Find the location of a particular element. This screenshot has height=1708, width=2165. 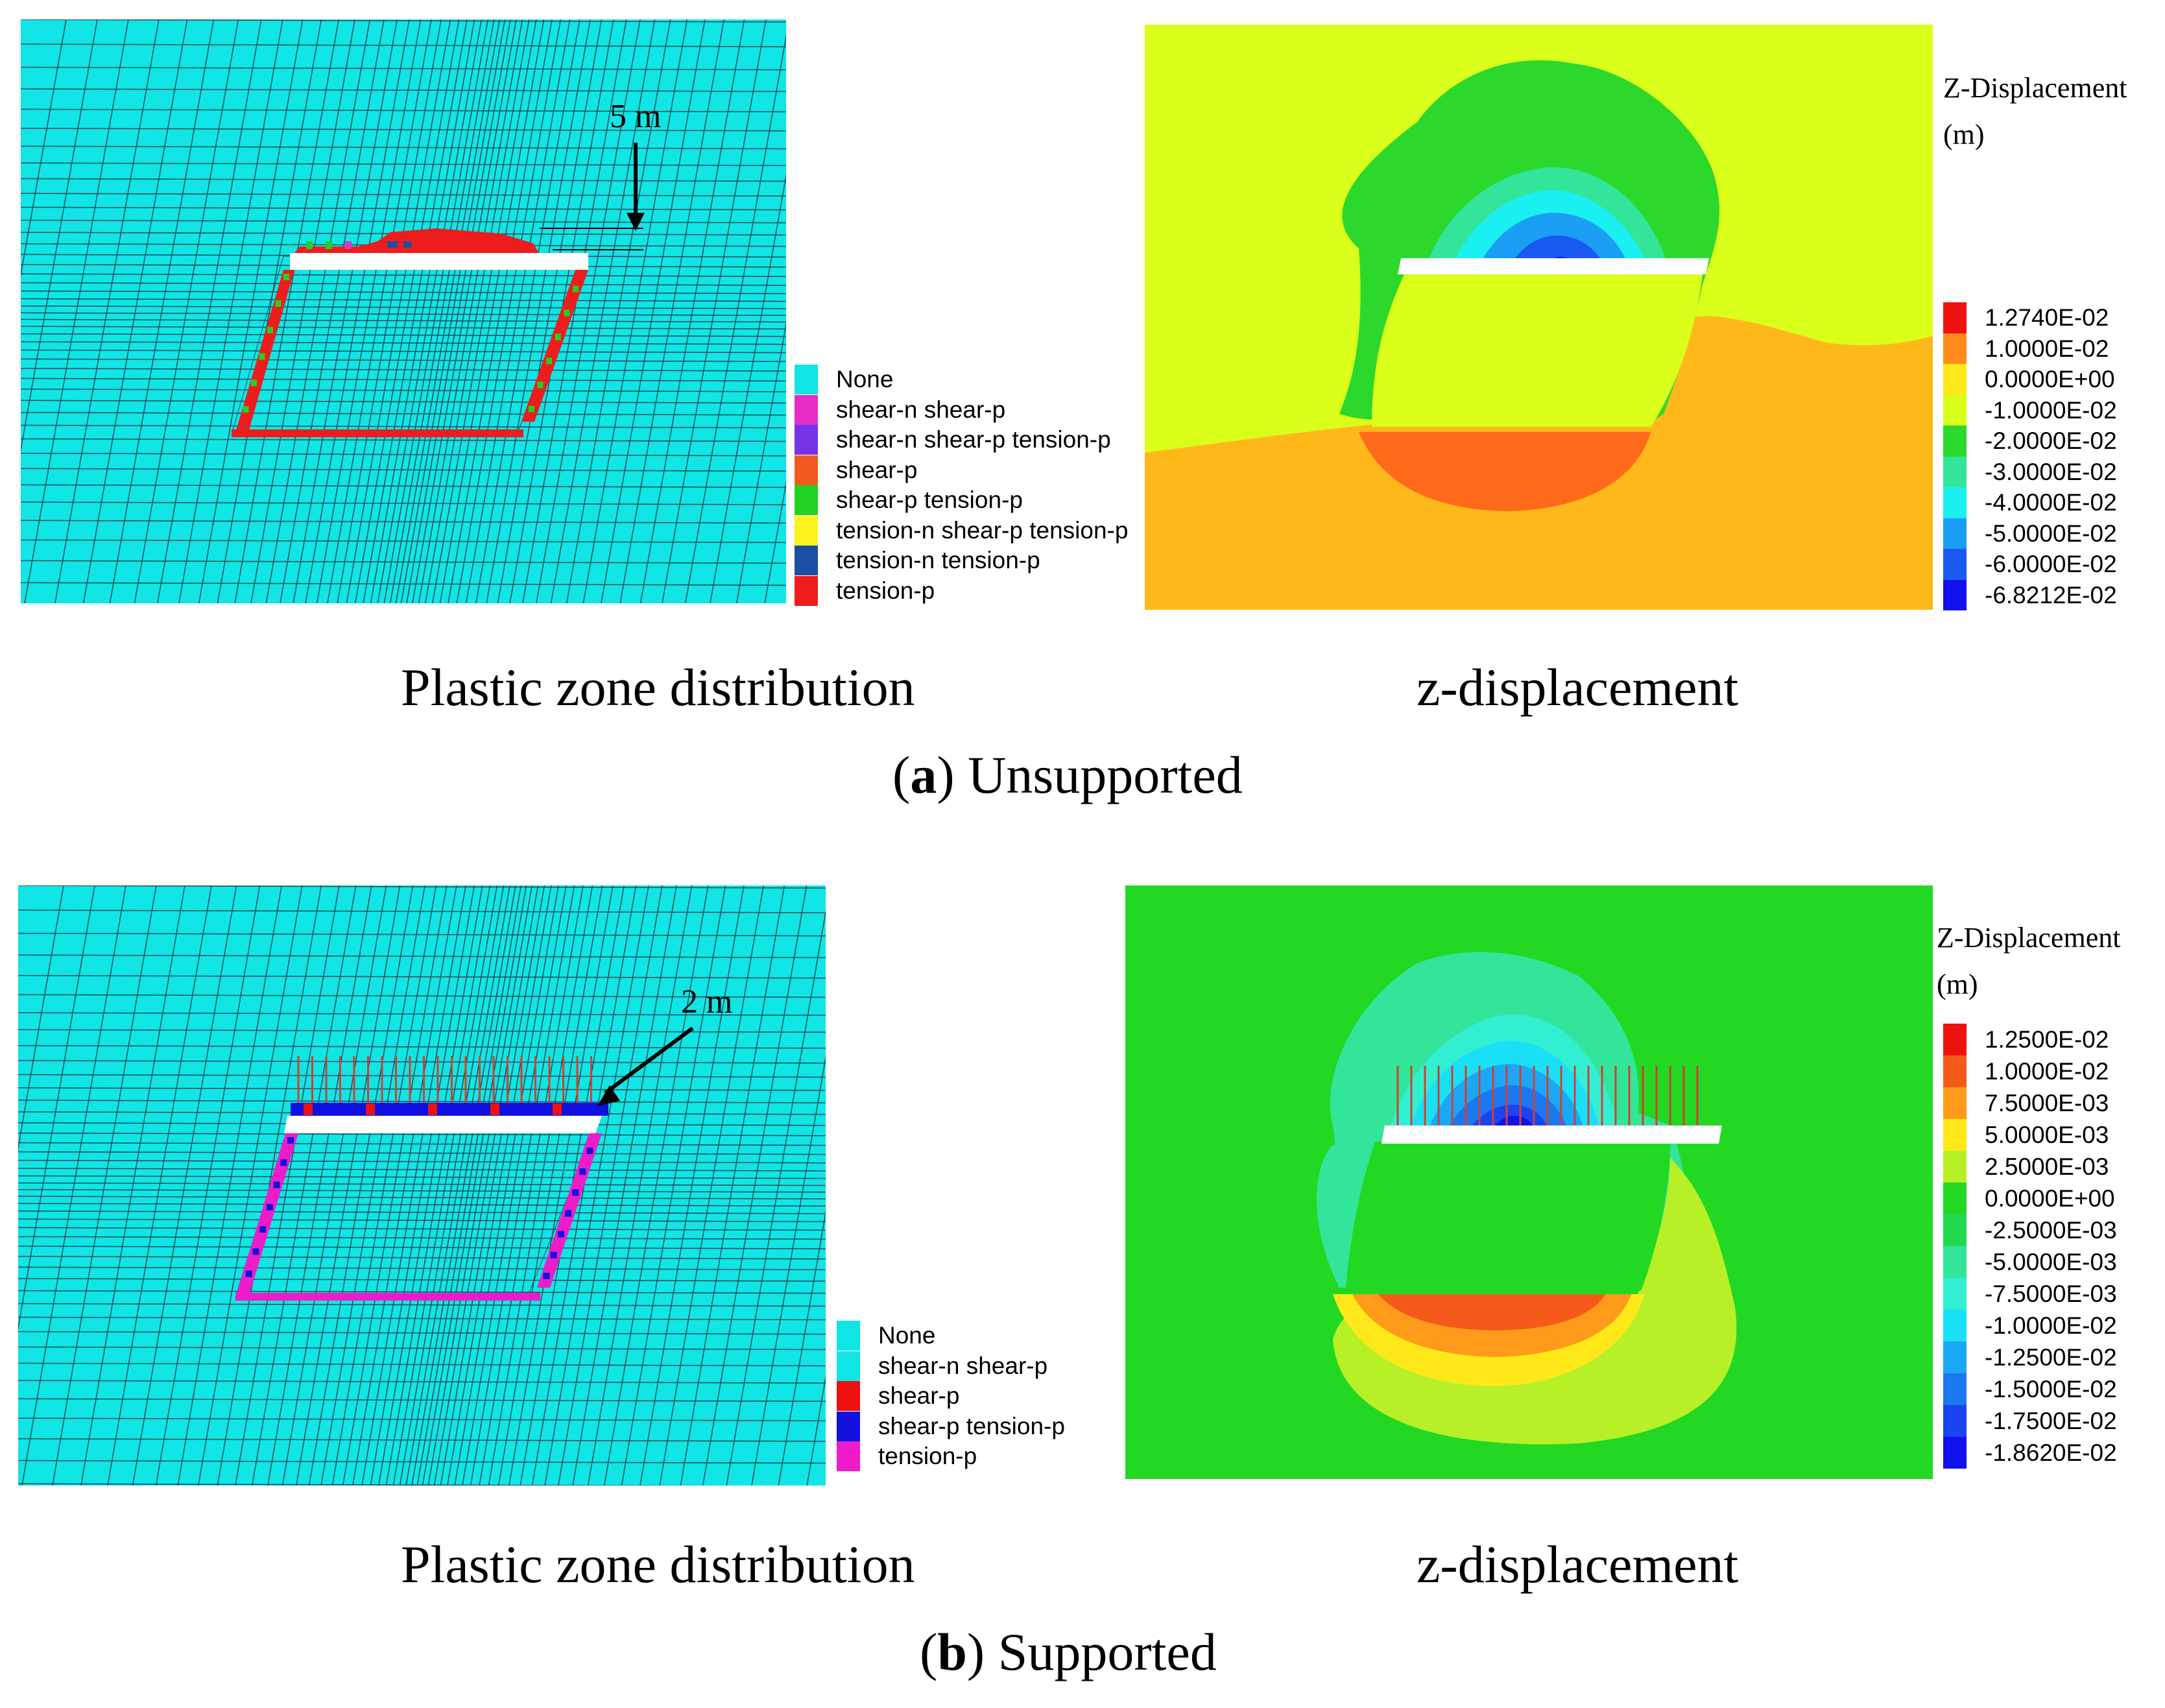

colorbar-value: 1.0000E-02 is located at coordinates (2047, 1071).